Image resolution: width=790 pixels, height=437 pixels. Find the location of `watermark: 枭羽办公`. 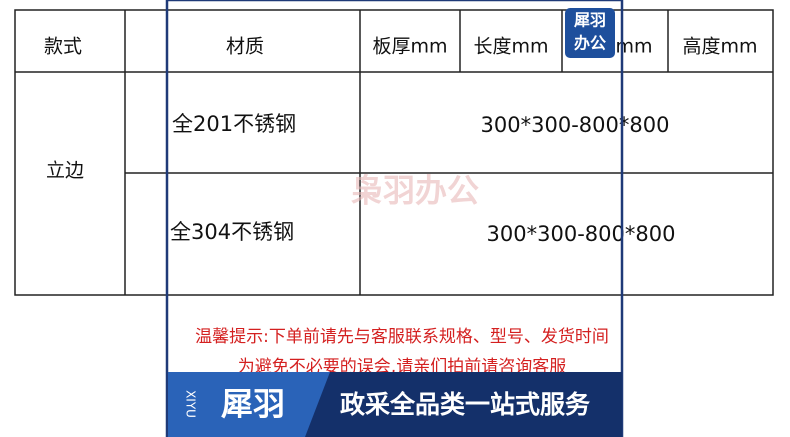

watermark: 枭羽办公 is located at coordinates (415, 191).